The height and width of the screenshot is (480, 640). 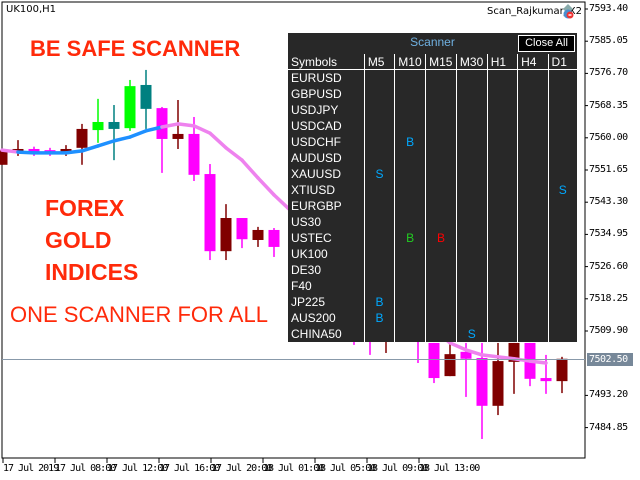 What do you see at coordinates (31, 9) in the screenshot?
I see `symbol-timeframe: UK100,H1` at bounding box center [31, 9].